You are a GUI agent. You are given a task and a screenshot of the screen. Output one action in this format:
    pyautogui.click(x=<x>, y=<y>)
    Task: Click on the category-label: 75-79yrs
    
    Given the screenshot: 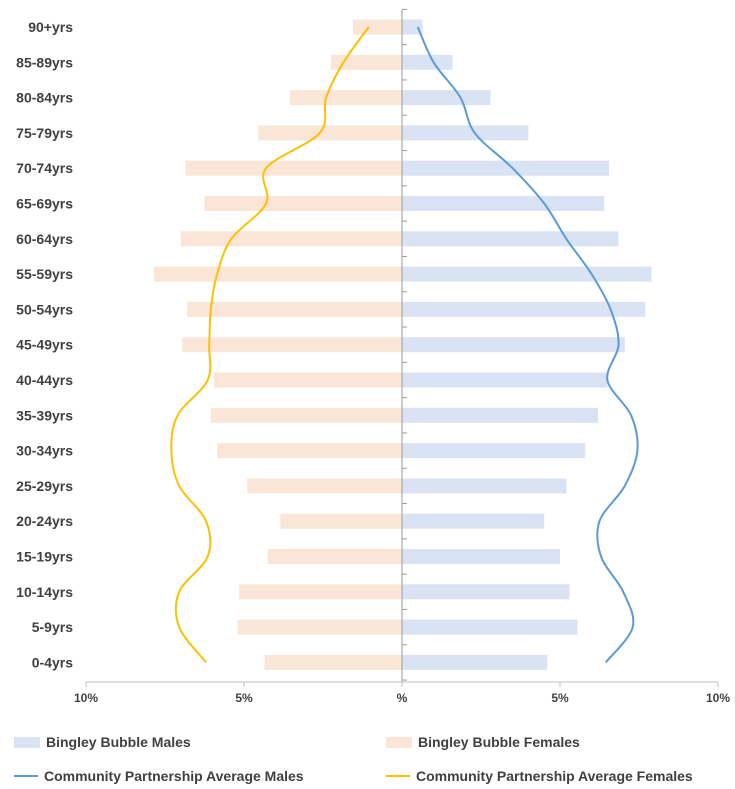 What is the action you would take?
    pyautogui.click(x=44, y=133)
    